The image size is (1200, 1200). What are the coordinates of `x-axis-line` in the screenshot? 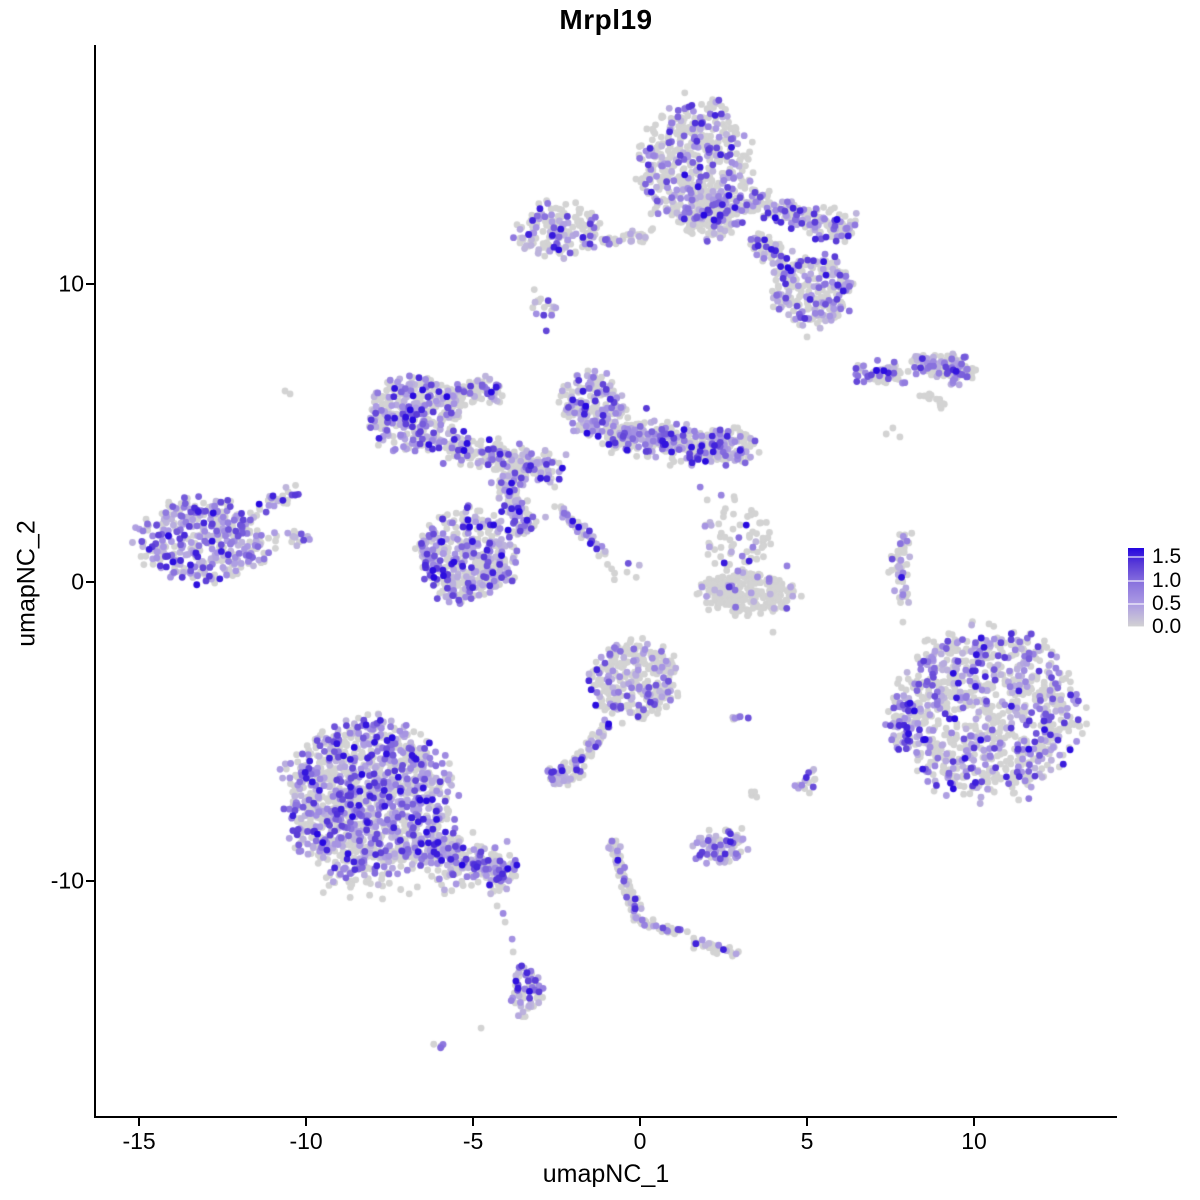 It's located at (605, 1117).